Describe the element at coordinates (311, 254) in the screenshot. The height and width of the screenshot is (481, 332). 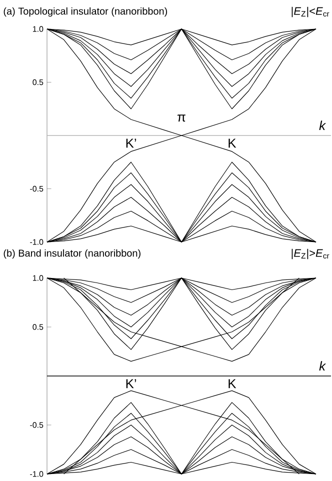
I see `chart-subtitle: |E$_{Z}$|>E$_{cr}$` at that location.